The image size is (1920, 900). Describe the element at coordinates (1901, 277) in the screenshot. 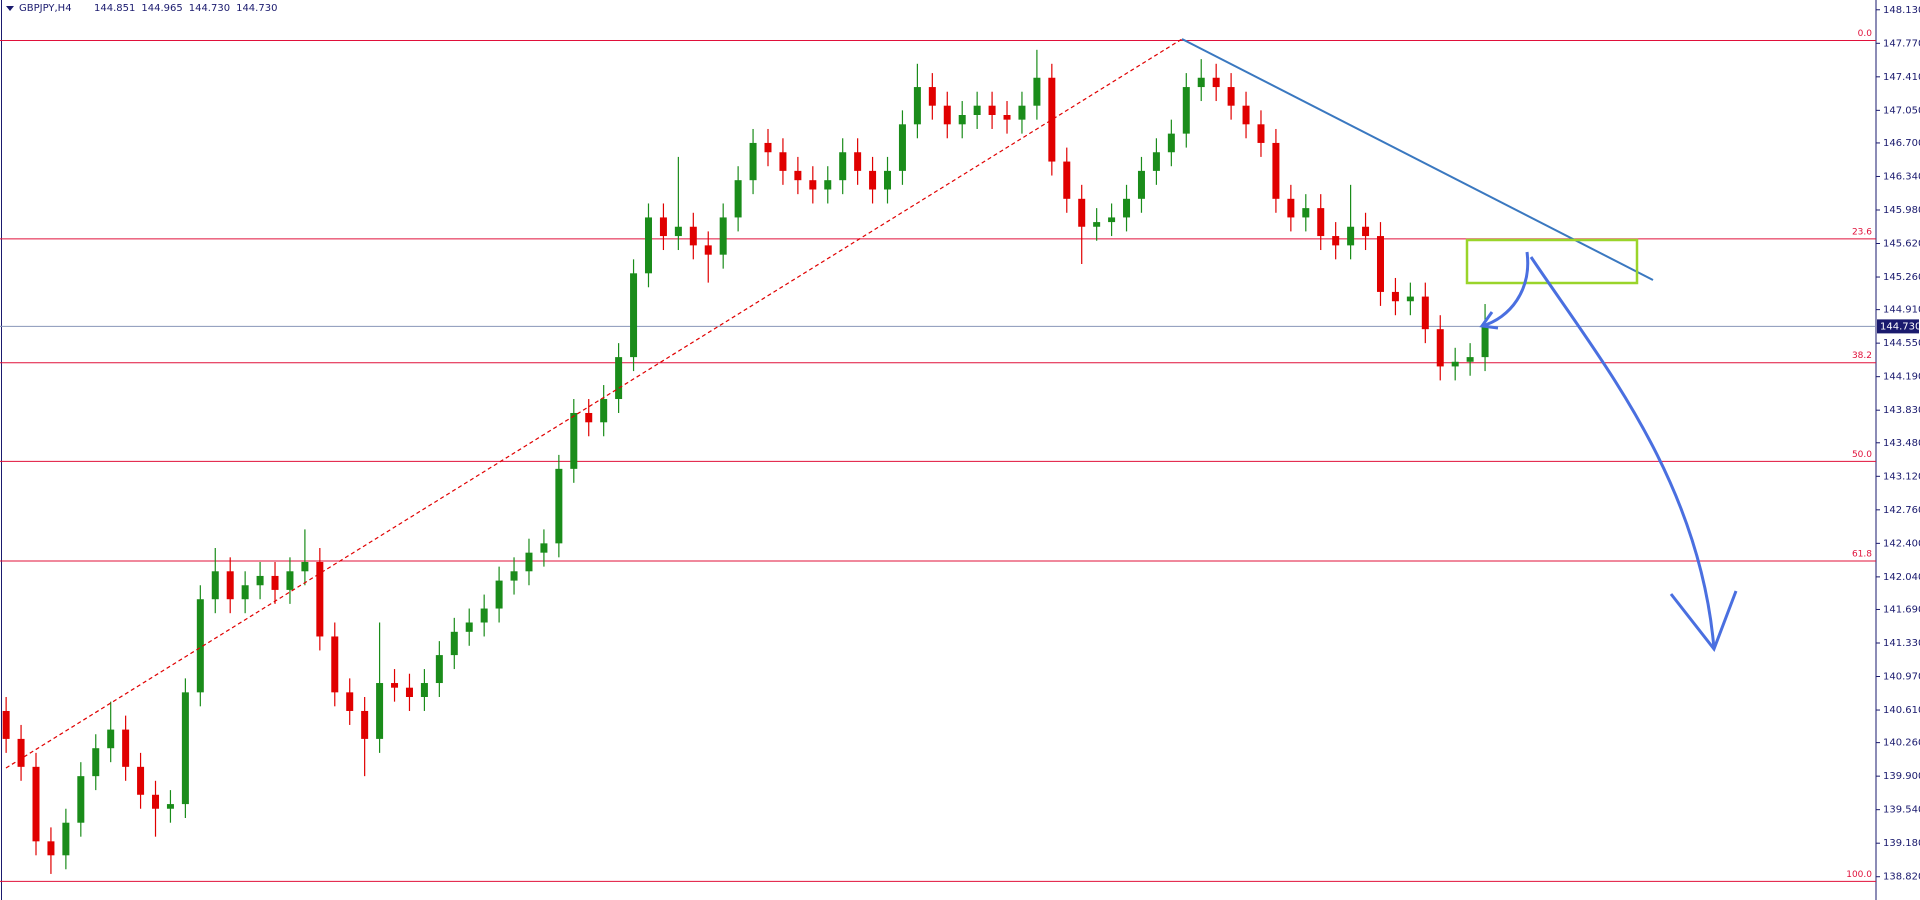

I see `y-tick-label: 145.260` at that location.